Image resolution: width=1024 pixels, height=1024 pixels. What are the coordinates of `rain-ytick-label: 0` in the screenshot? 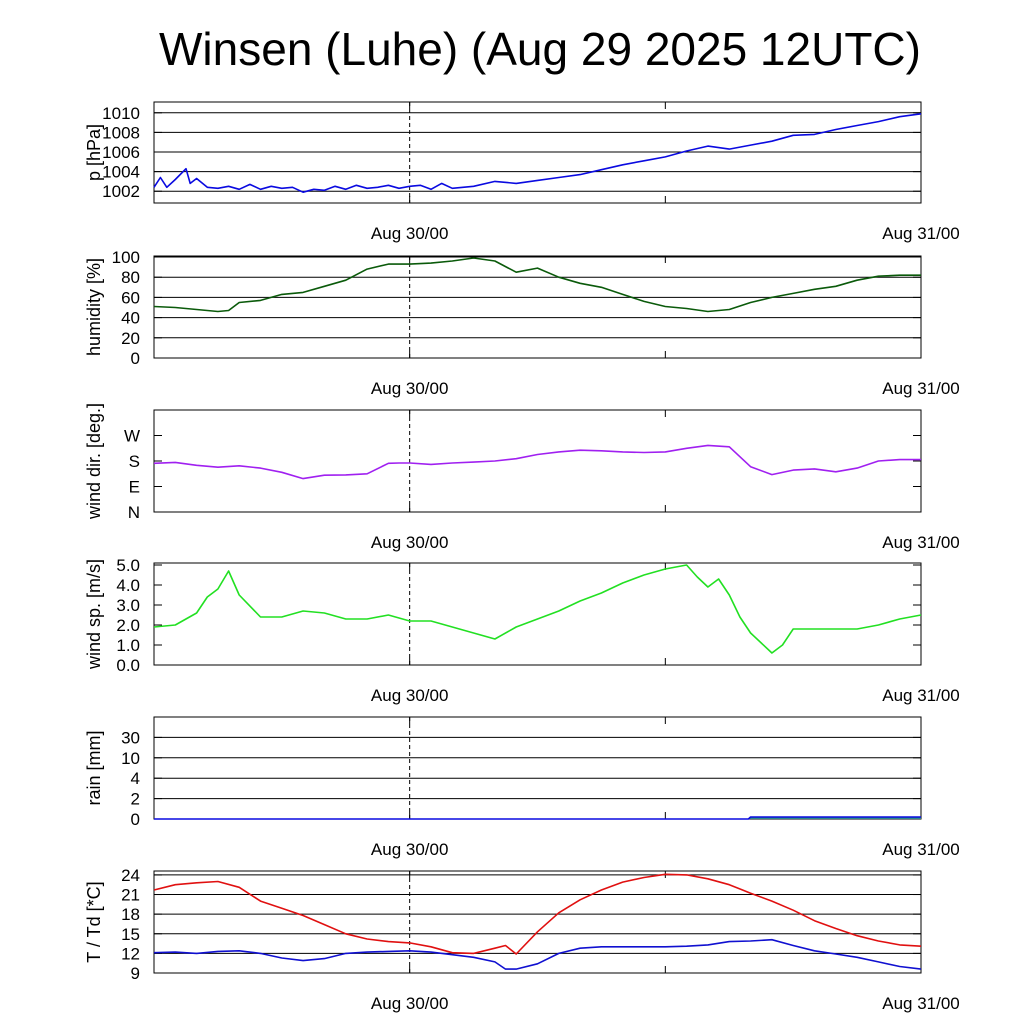 It's located at (135, 819).